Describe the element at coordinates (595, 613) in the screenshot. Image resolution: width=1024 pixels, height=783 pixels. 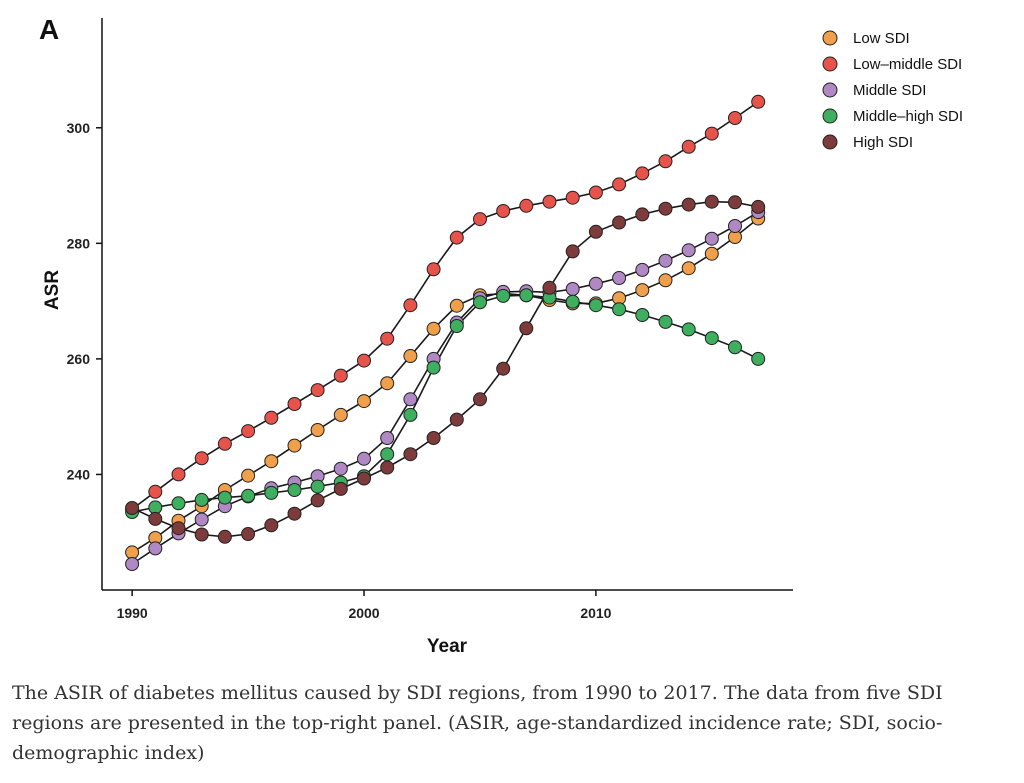
I see `x-tick-label: 2010` at that location.